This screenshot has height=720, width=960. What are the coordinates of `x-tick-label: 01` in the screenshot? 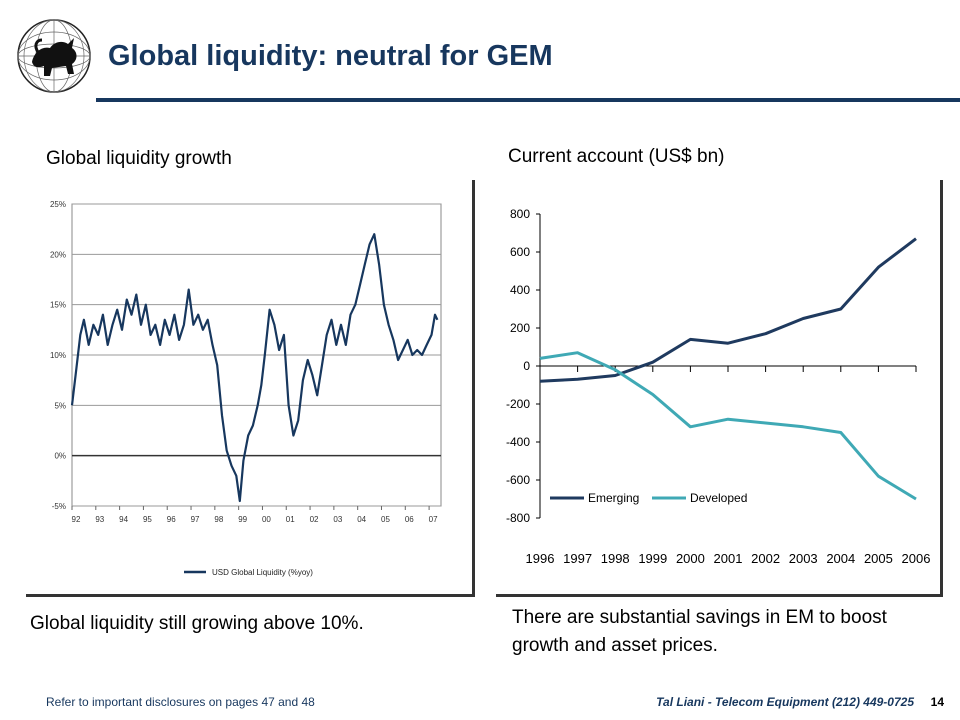 It's located at (290, 519).